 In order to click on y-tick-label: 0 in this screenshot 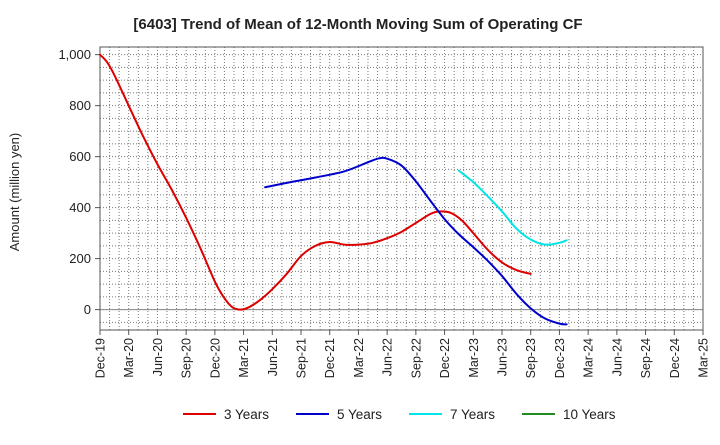, I will do `click(87, 309)`.